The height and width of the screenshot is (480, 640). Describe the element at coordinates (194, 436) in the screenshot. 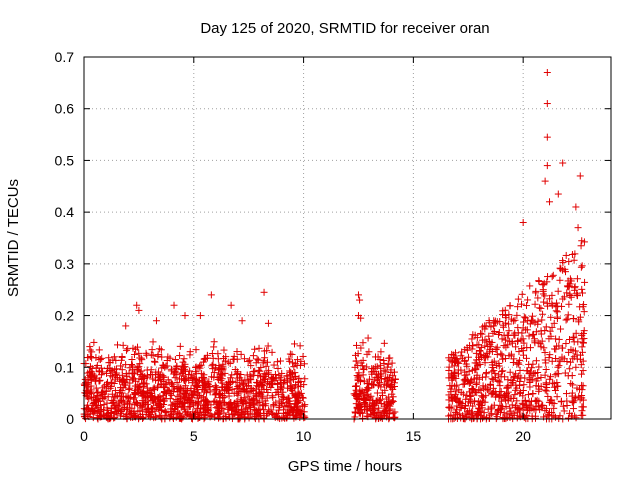

I see `x-tick-label: 5` at that location.